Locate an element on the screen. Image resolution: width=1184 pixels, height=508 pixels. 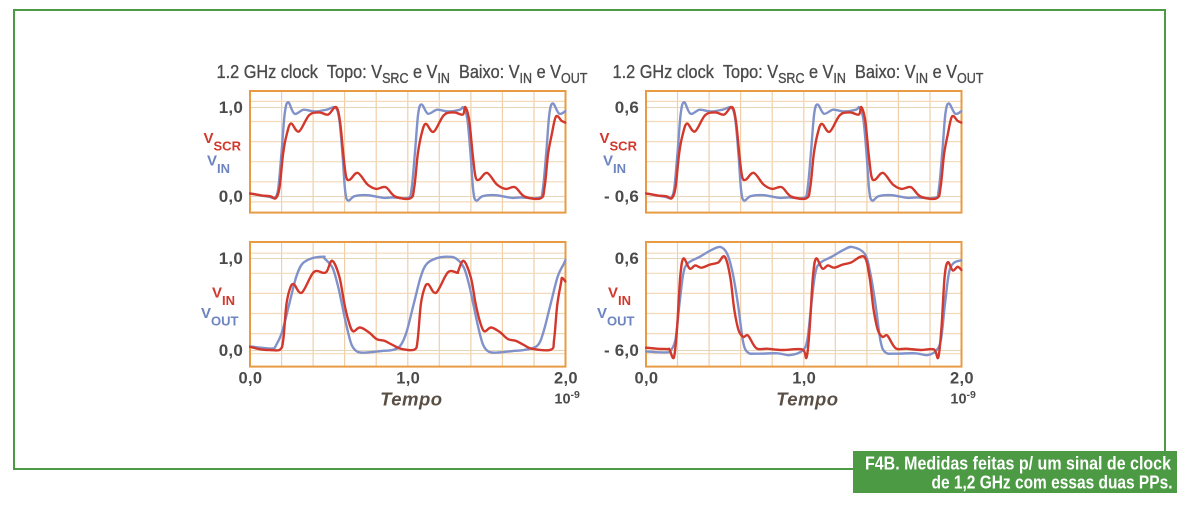
svg-text: VSCR is located at coordinates (619, 142).